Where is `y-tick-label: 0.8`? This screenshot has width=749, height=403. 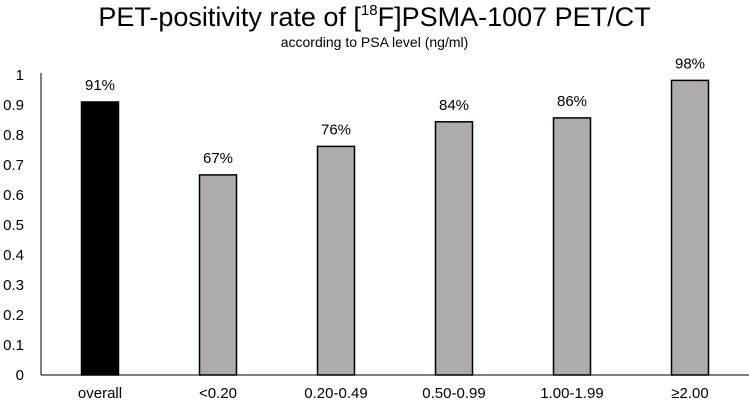
y-tick-label: 0.8 is located at coordinates (13, 135).